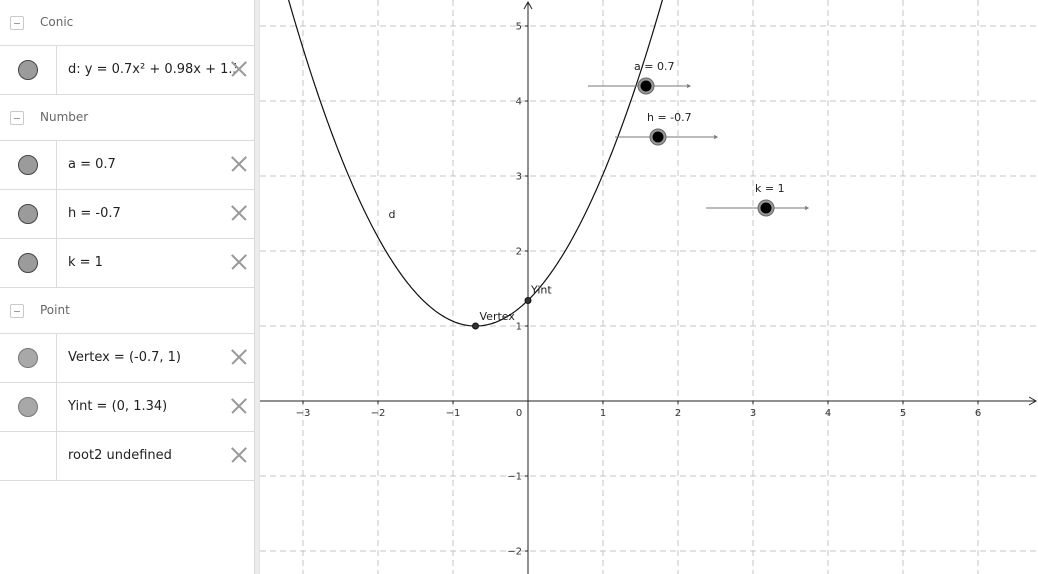 The image size is (1038, 574). What do you see at coordinates (807, 208) in the screenshot?
I see `slider-end-k` at bounding box center [807, 208].